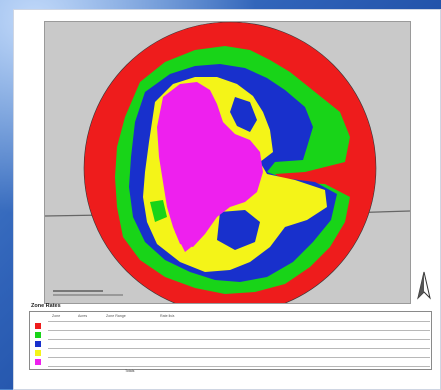 This screenshot has height=390, width=441. What do you see at coordinates (56, 316) in the screenshot?
I see `column-header: Zone` at bounding box center [56, 316].